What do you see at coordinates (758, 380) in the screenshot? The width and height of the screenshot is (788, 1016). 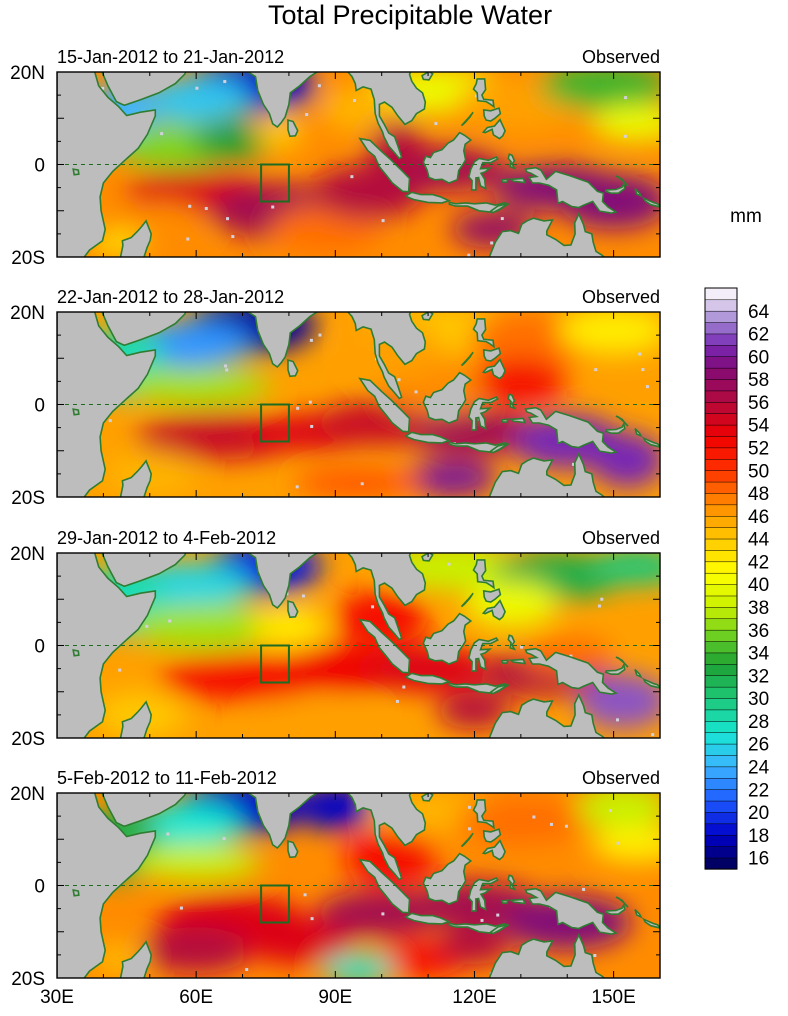 I see `colorbar-label: 58` at bounding box center [758, 380].